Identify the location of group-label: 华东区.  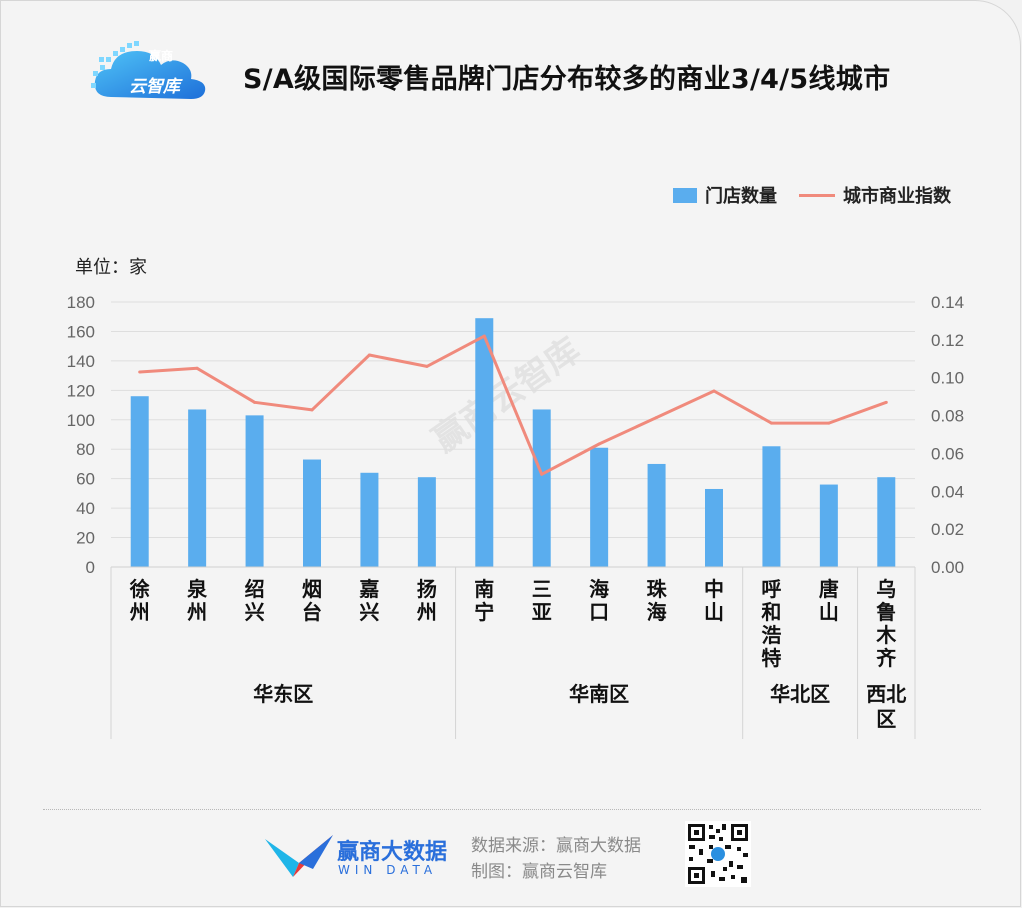
(283, 694).